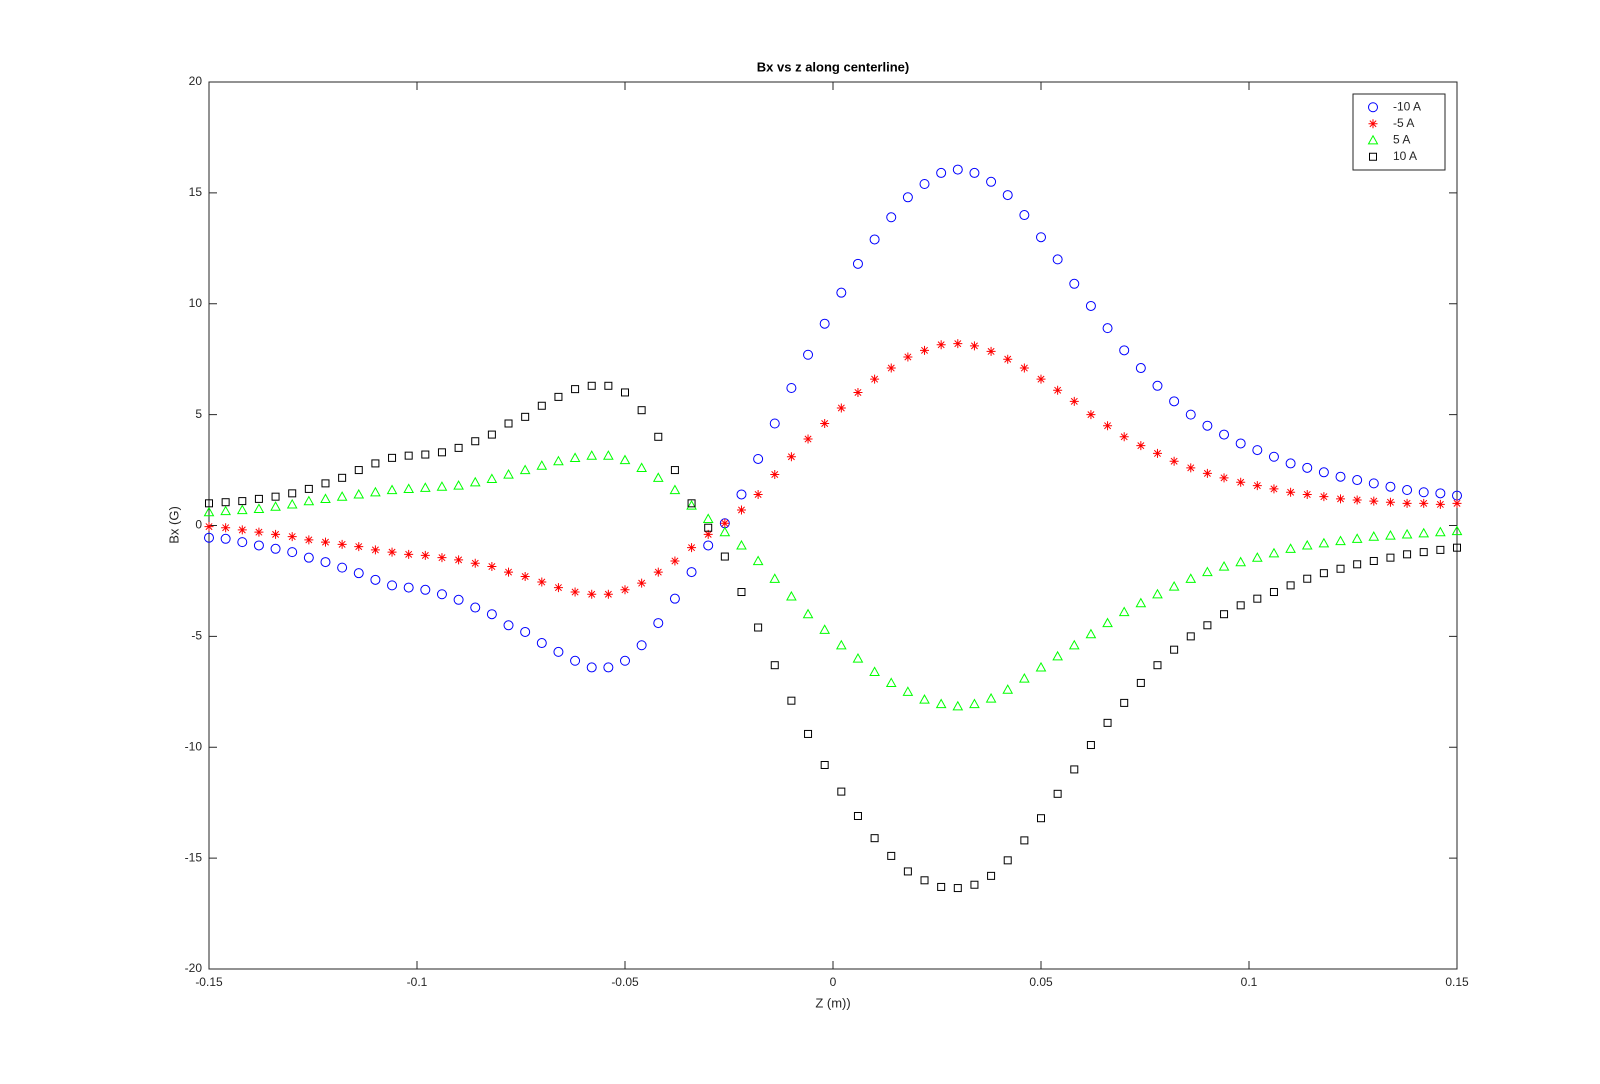  Describe the element at coordinates (1249, 982) in the screenshot. I see `x-tick-label: 0.1` at that location.